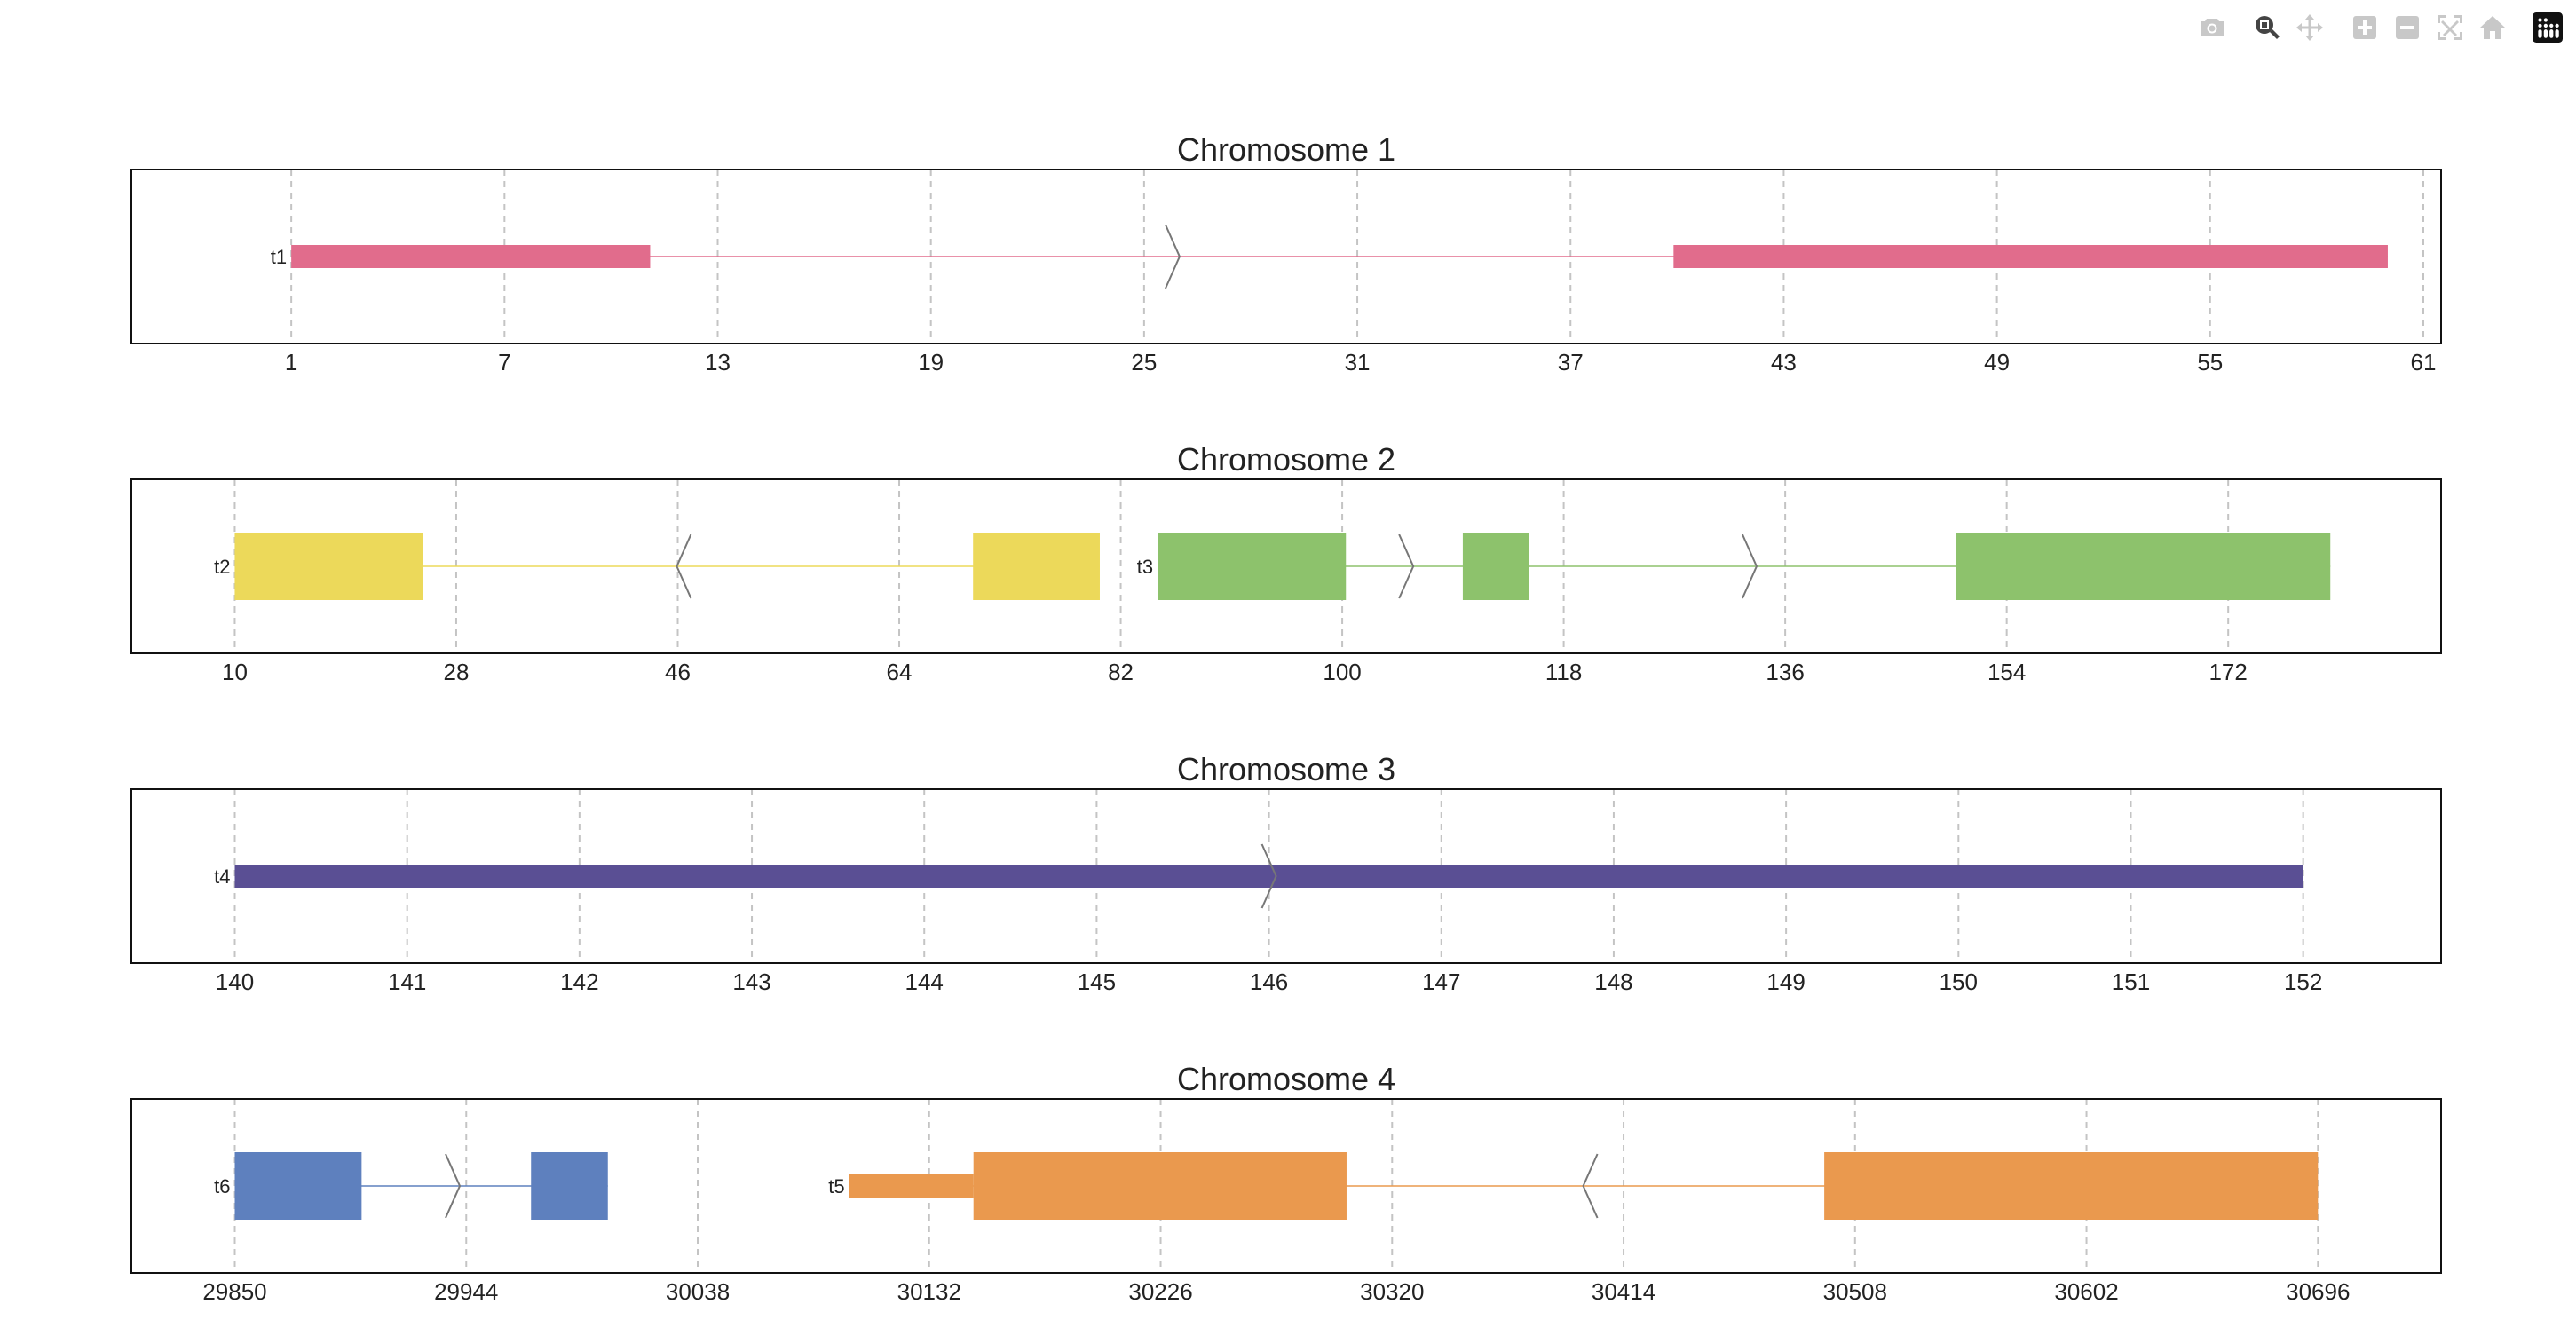 The width and height of the screenshot is (2576, 1328). What do you see at coordinates (2131, 981) in the screenshot?
I see `x-tick-label: 151` at bounding box center [2131, 981].